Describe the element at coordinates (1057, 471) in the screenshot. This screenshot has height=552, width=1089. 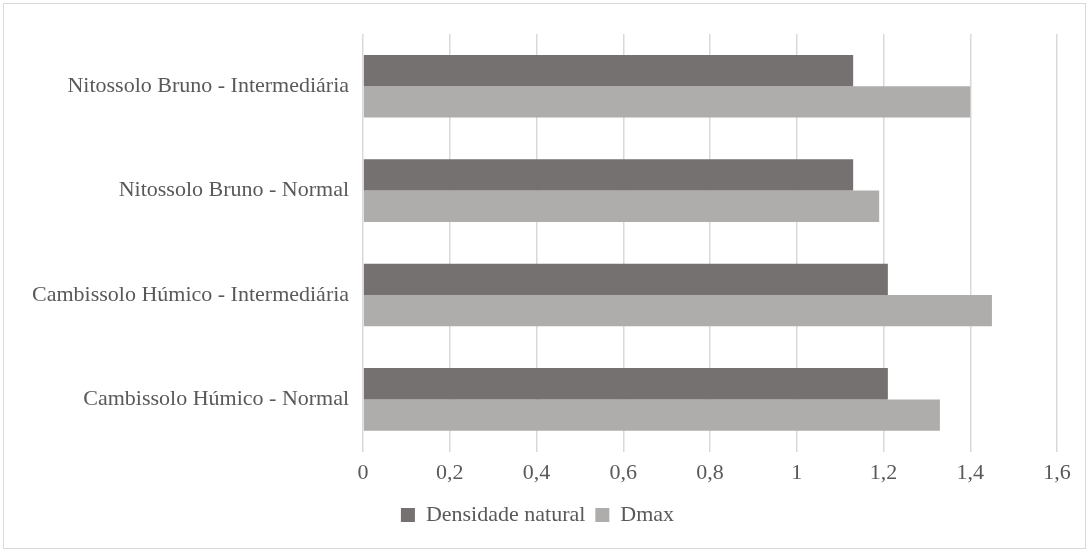
I see `x-tick-label: 1,6` at that location.